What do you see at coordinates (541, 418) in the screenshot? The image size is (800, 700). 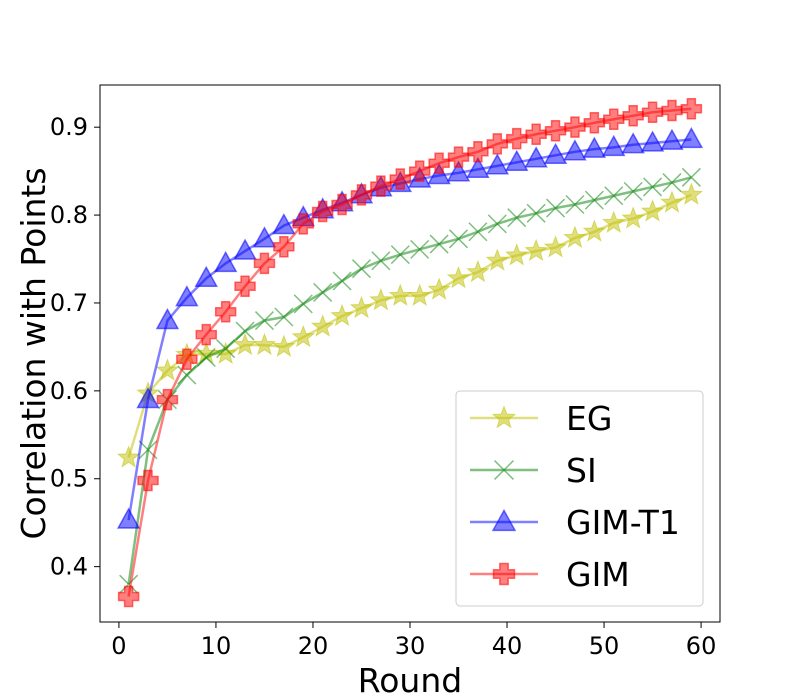 I see `legend-item-eg: EG` at bounding box center [541, 418].